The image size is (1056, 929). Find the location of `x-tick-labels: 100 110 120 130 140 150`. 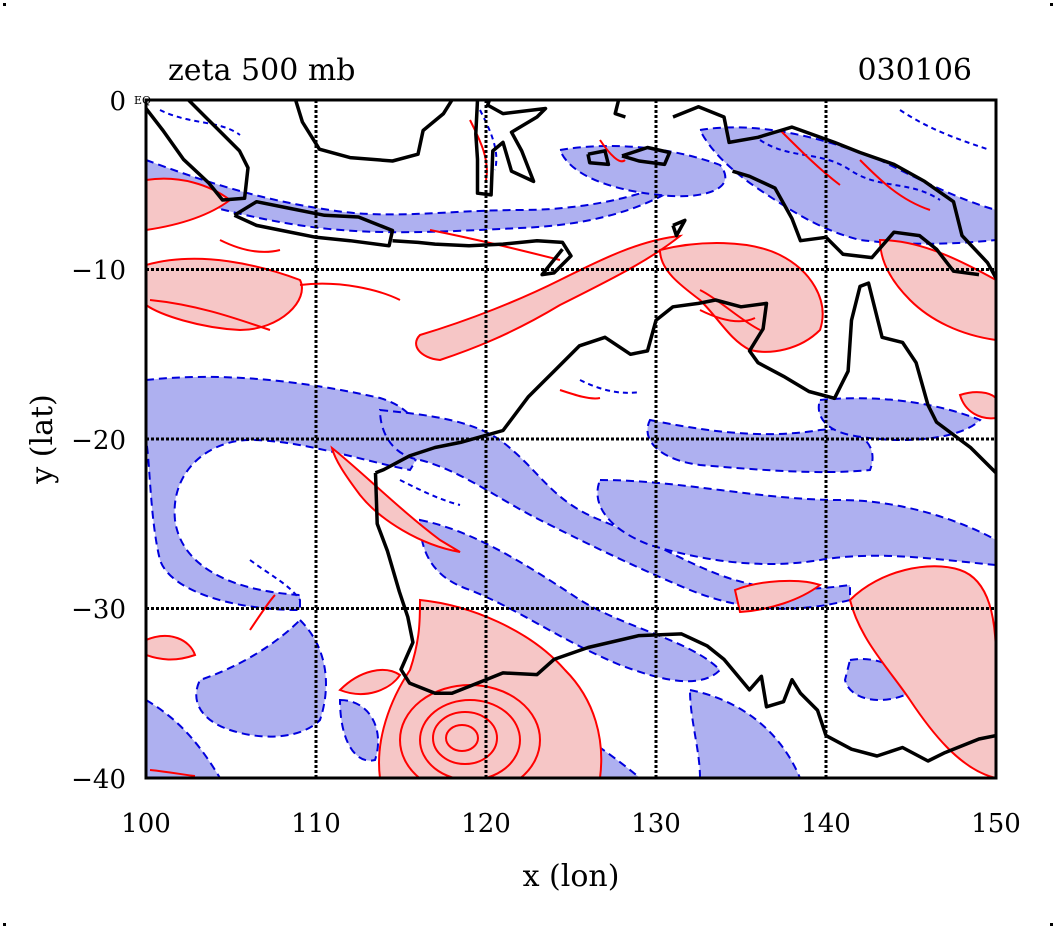

x-tick-labels: 100 110 120 130 140 150 is located at coordinates (571, 824).